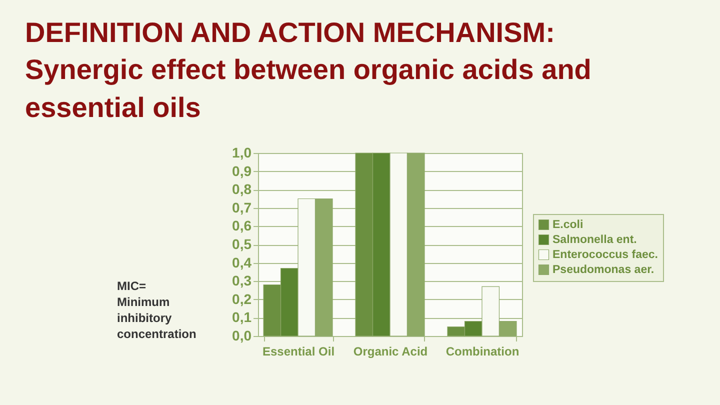 The image size is (720, 405). I want to click on legend-label: Pseudomonas aer., so click(603, 270).